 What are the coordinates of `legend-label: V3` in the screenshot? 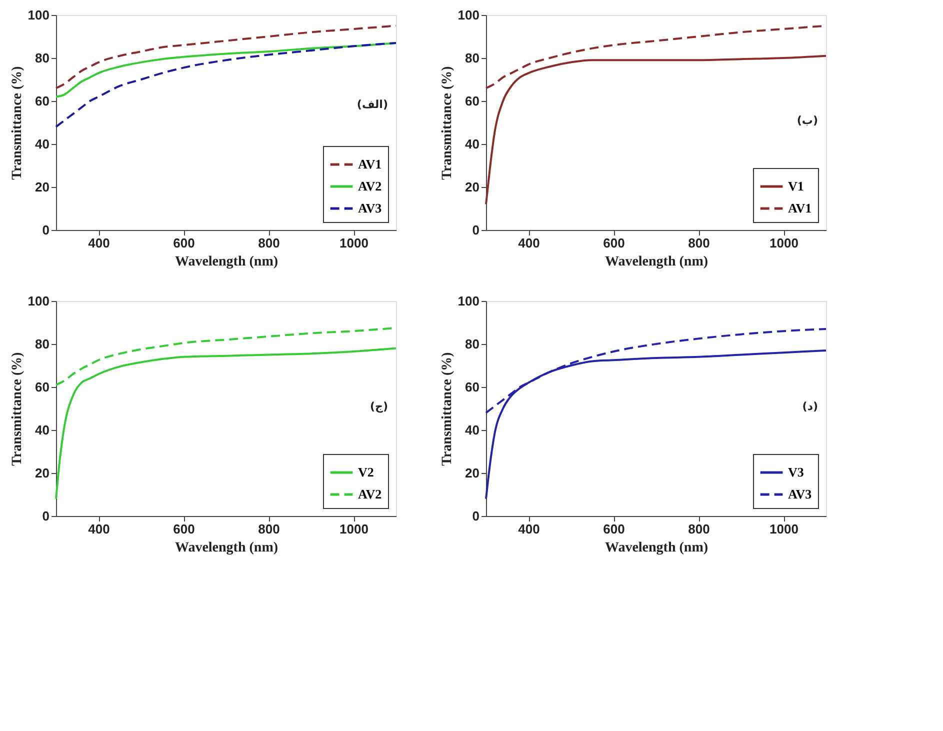 It's located at (796, 472).